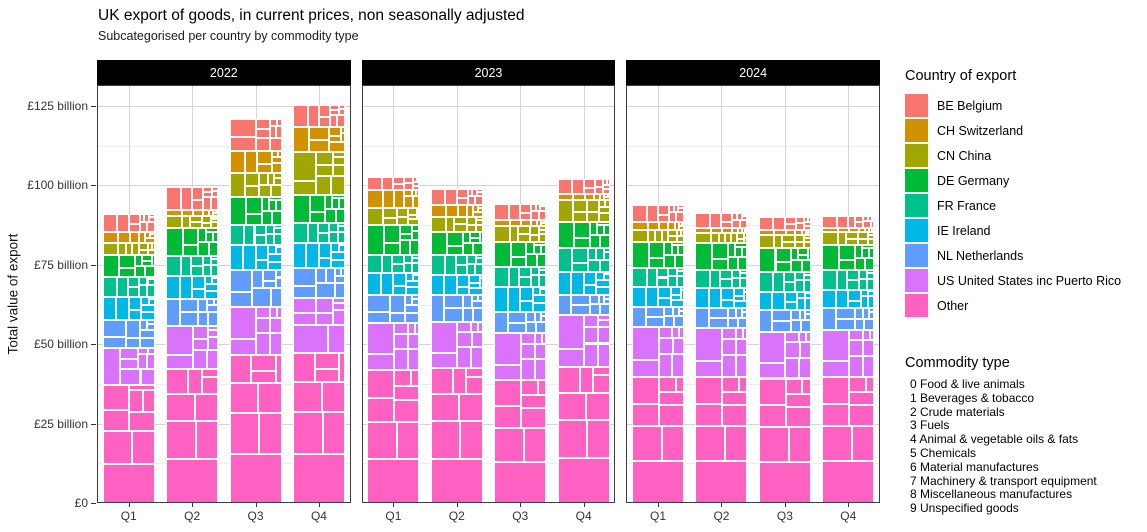 The image size is (1147, 532). Describe the element at coordinates (784, 516) in the screenshot. I see `x-tick-label: Q3` at that location.